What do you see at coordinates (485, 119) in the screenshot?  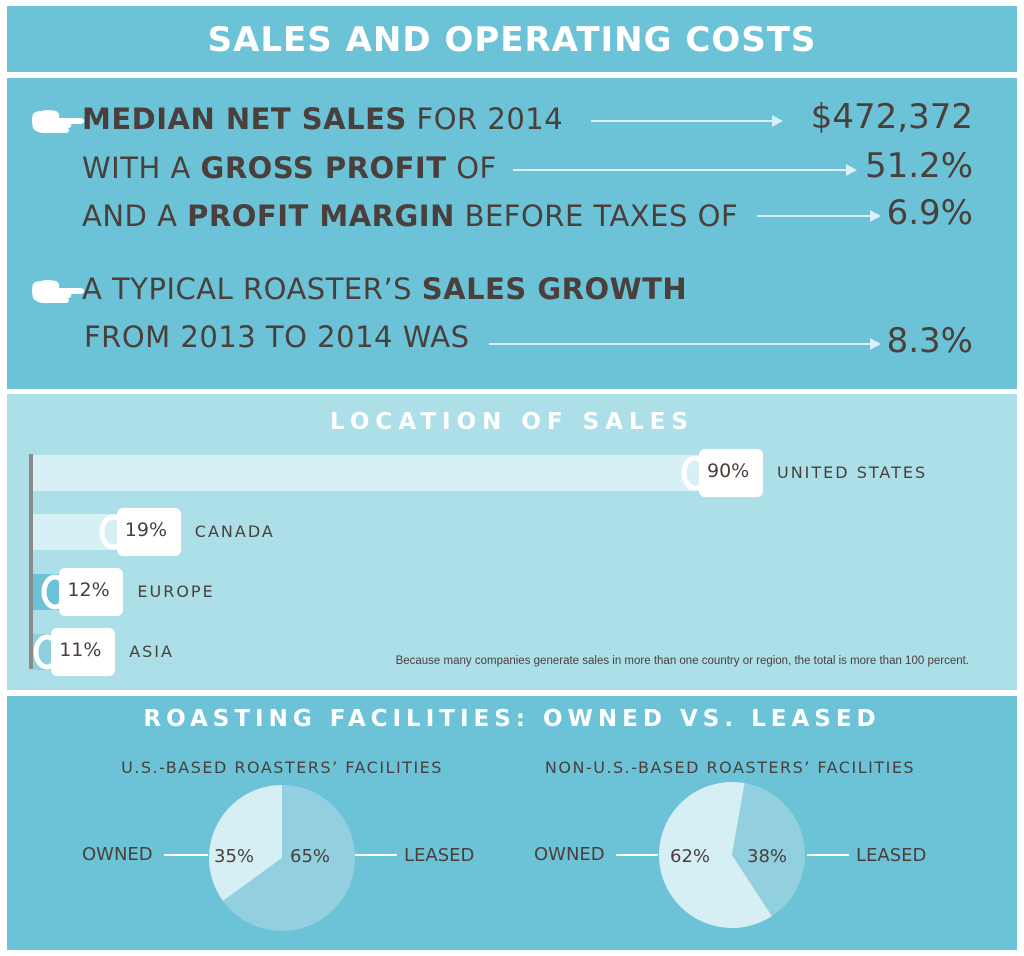 I see `stat-text: FOR 2014` at bounding box center [485, 119].